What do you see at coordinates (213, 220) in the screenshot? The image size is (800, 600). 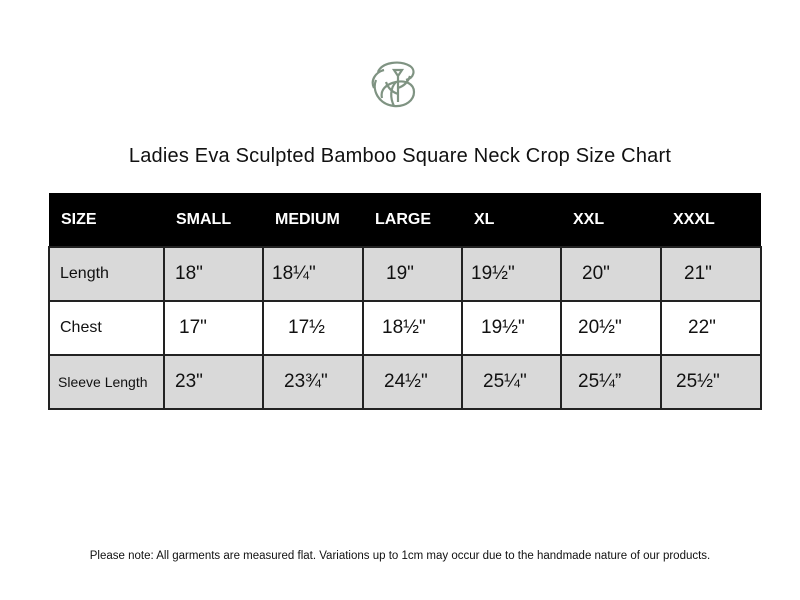 I see `header-cell: SMALL` at bounding box center [213, 220].